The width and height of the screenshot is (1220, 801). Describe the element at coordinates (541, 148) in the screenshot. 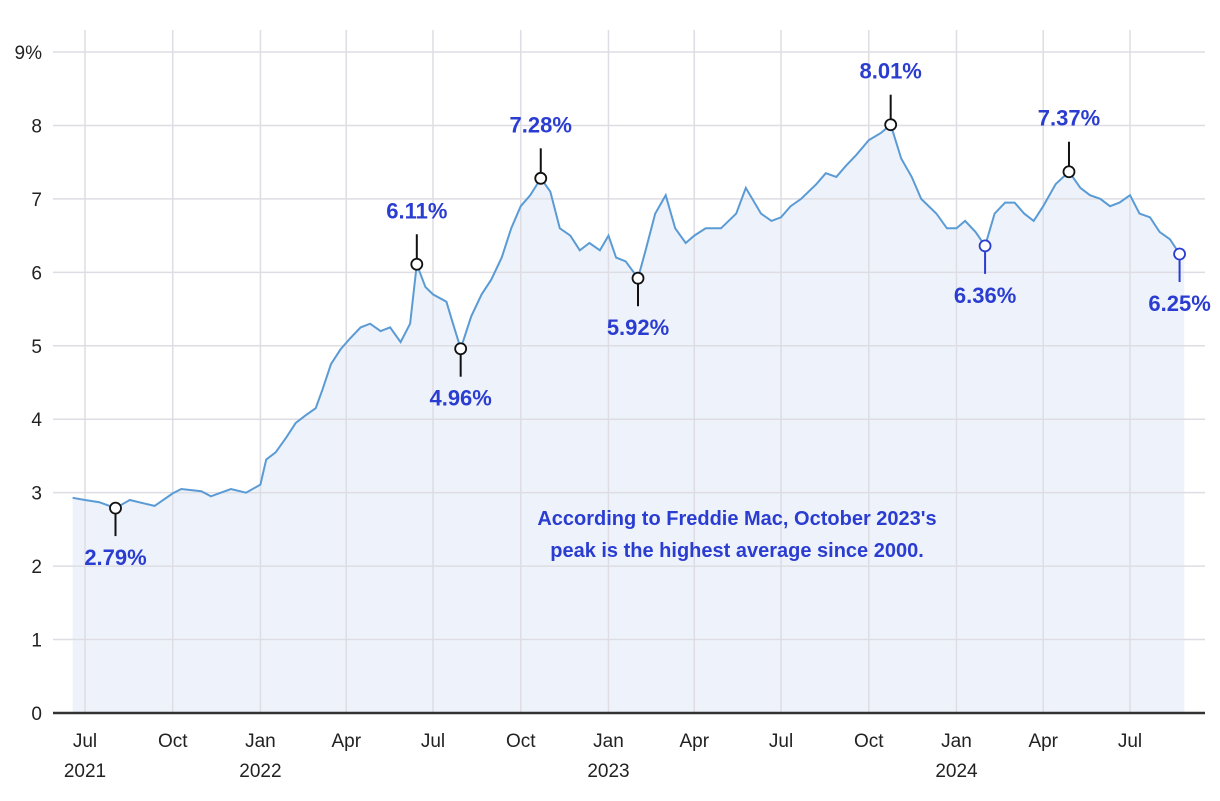

I see `annotation-728: 7.28%` at that location.